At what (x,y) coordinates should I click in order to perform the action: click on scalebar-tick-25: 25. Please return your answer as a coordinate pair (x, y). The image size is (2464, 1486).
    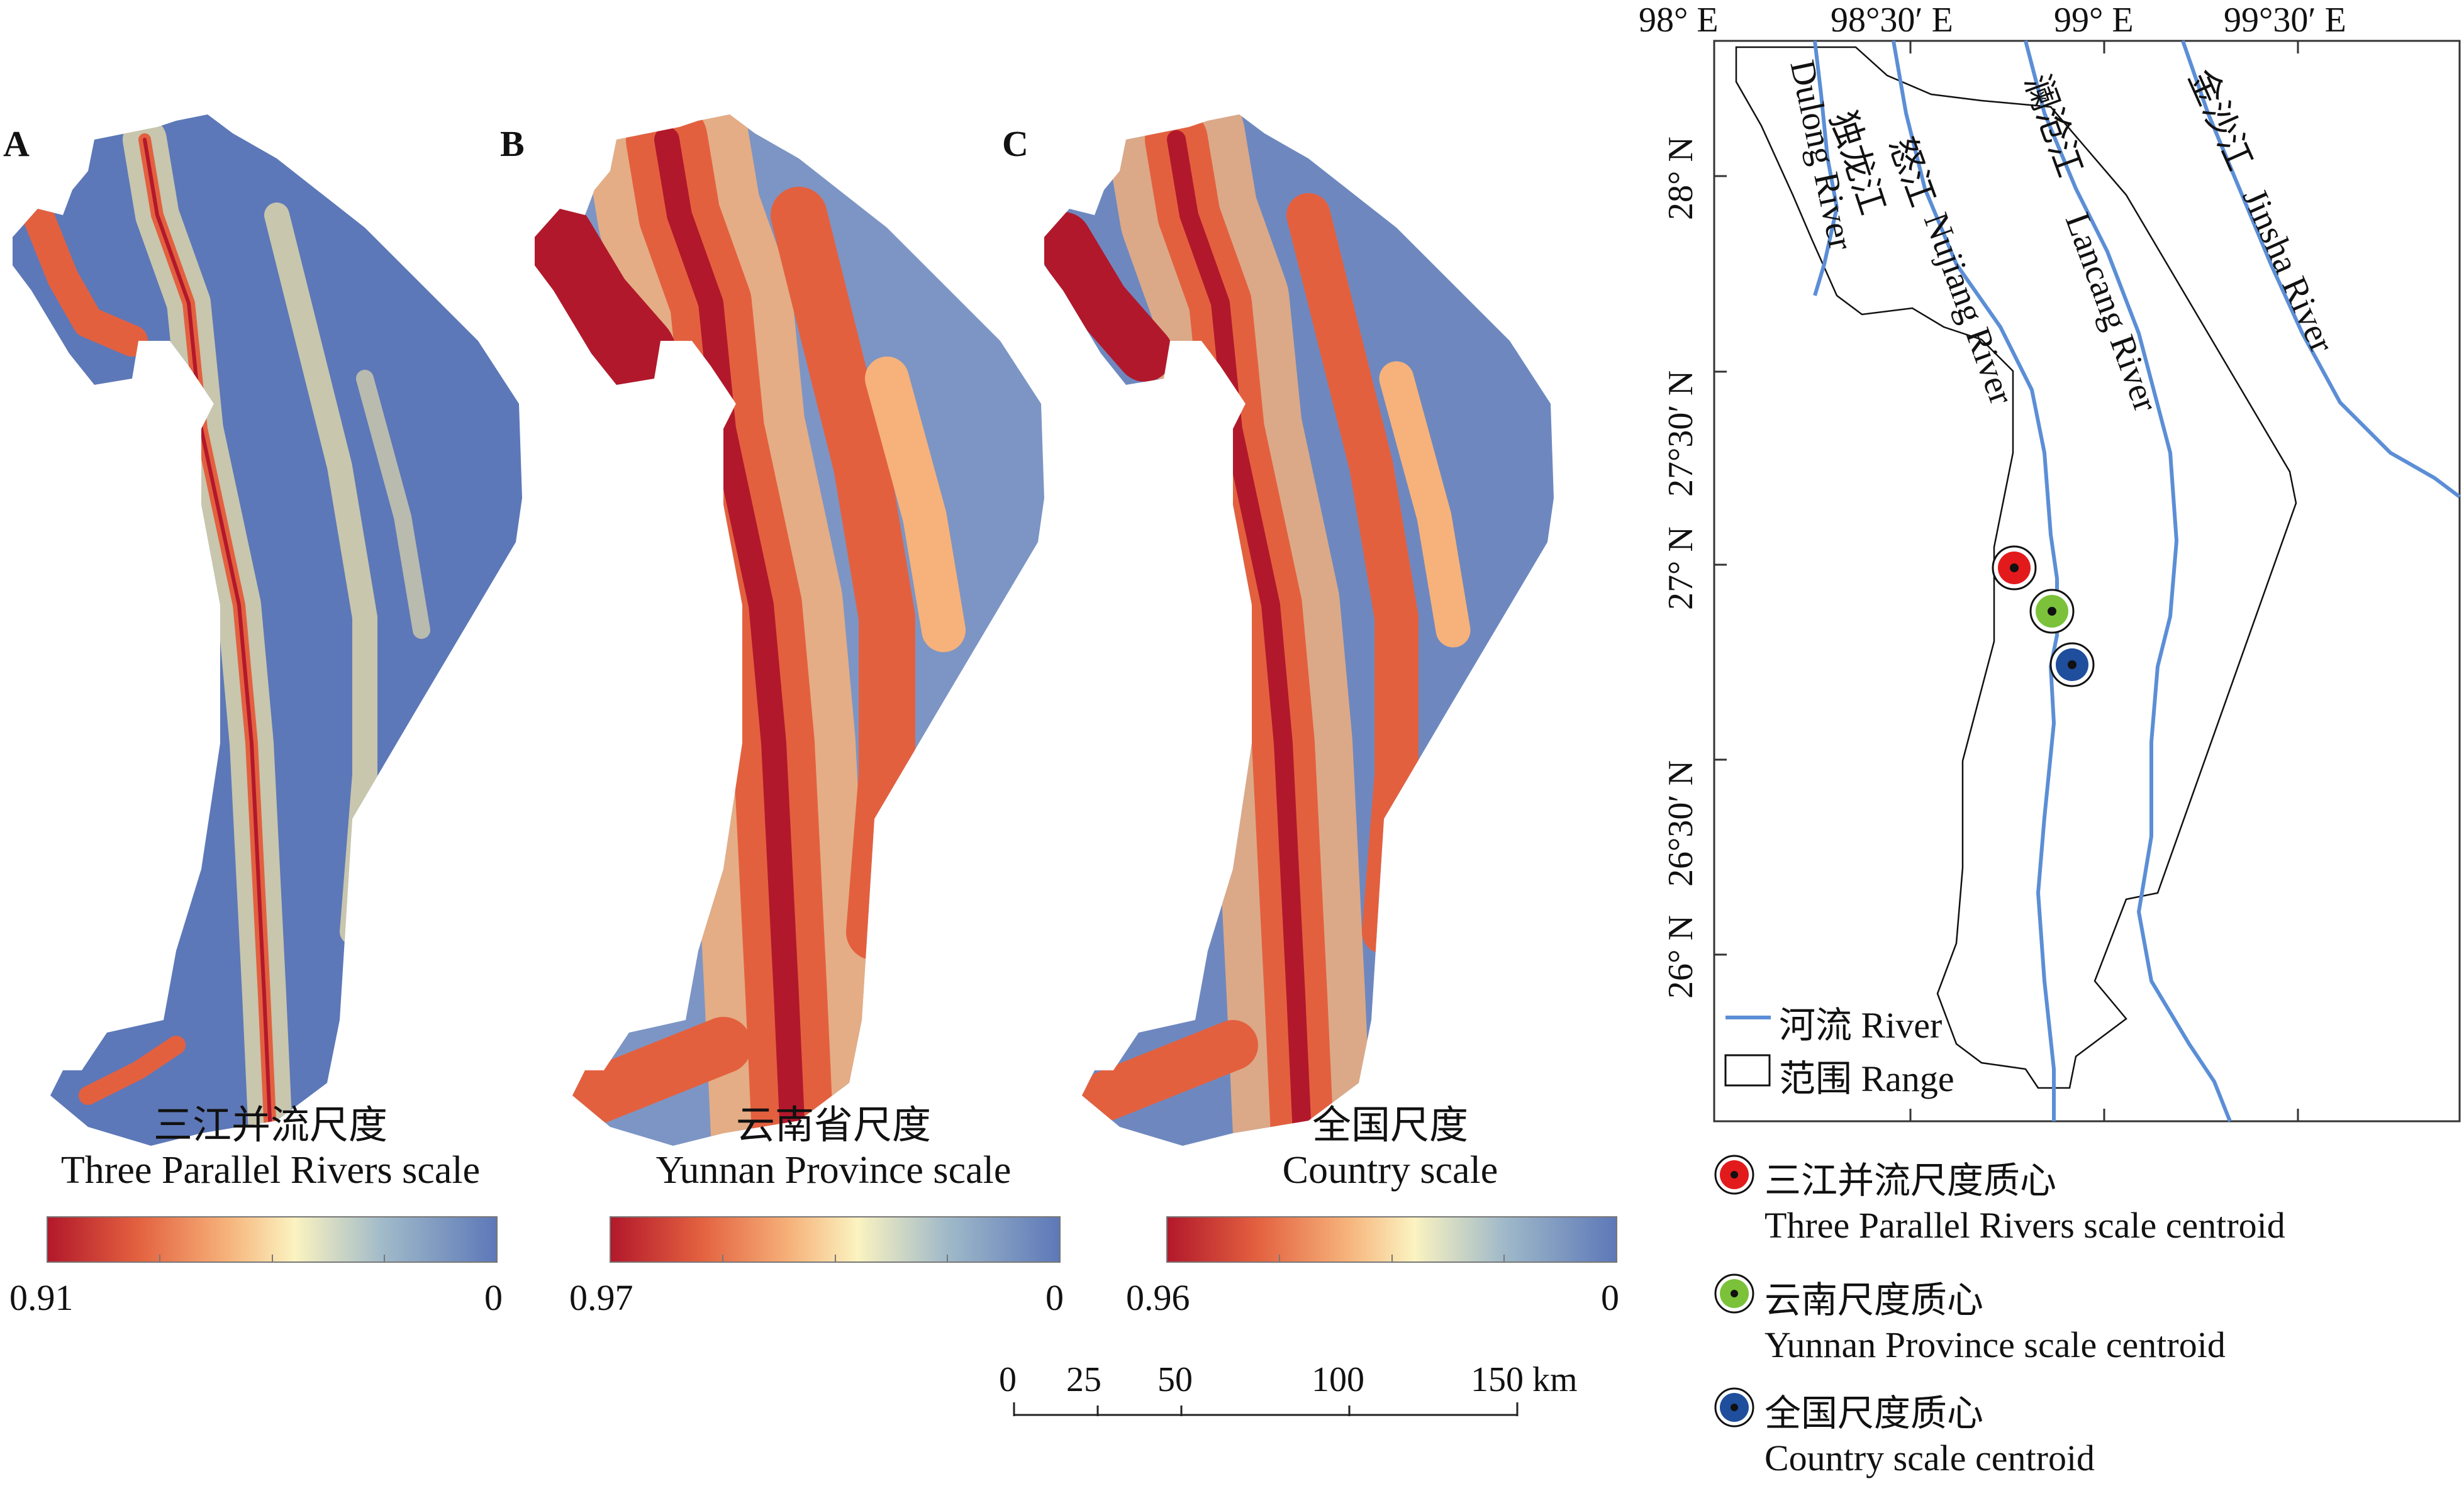
    Looking at the image, I should click on (1084, 1379).